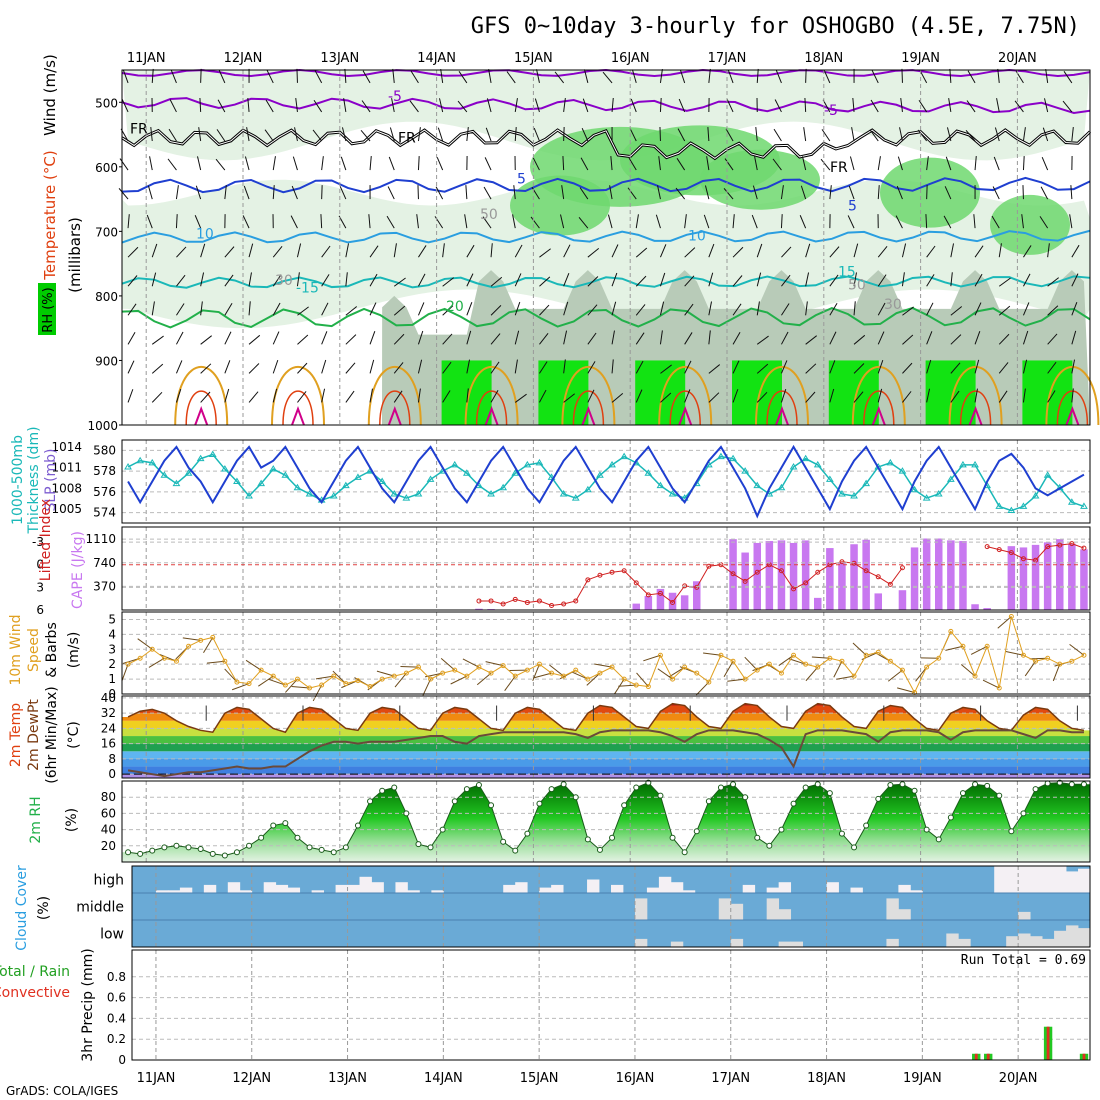 This screenshot has width=1100, height=1100. Describe the element at coordinates (1030, 224) in the screenshot. I see `rh-moist-pocket` at that location.